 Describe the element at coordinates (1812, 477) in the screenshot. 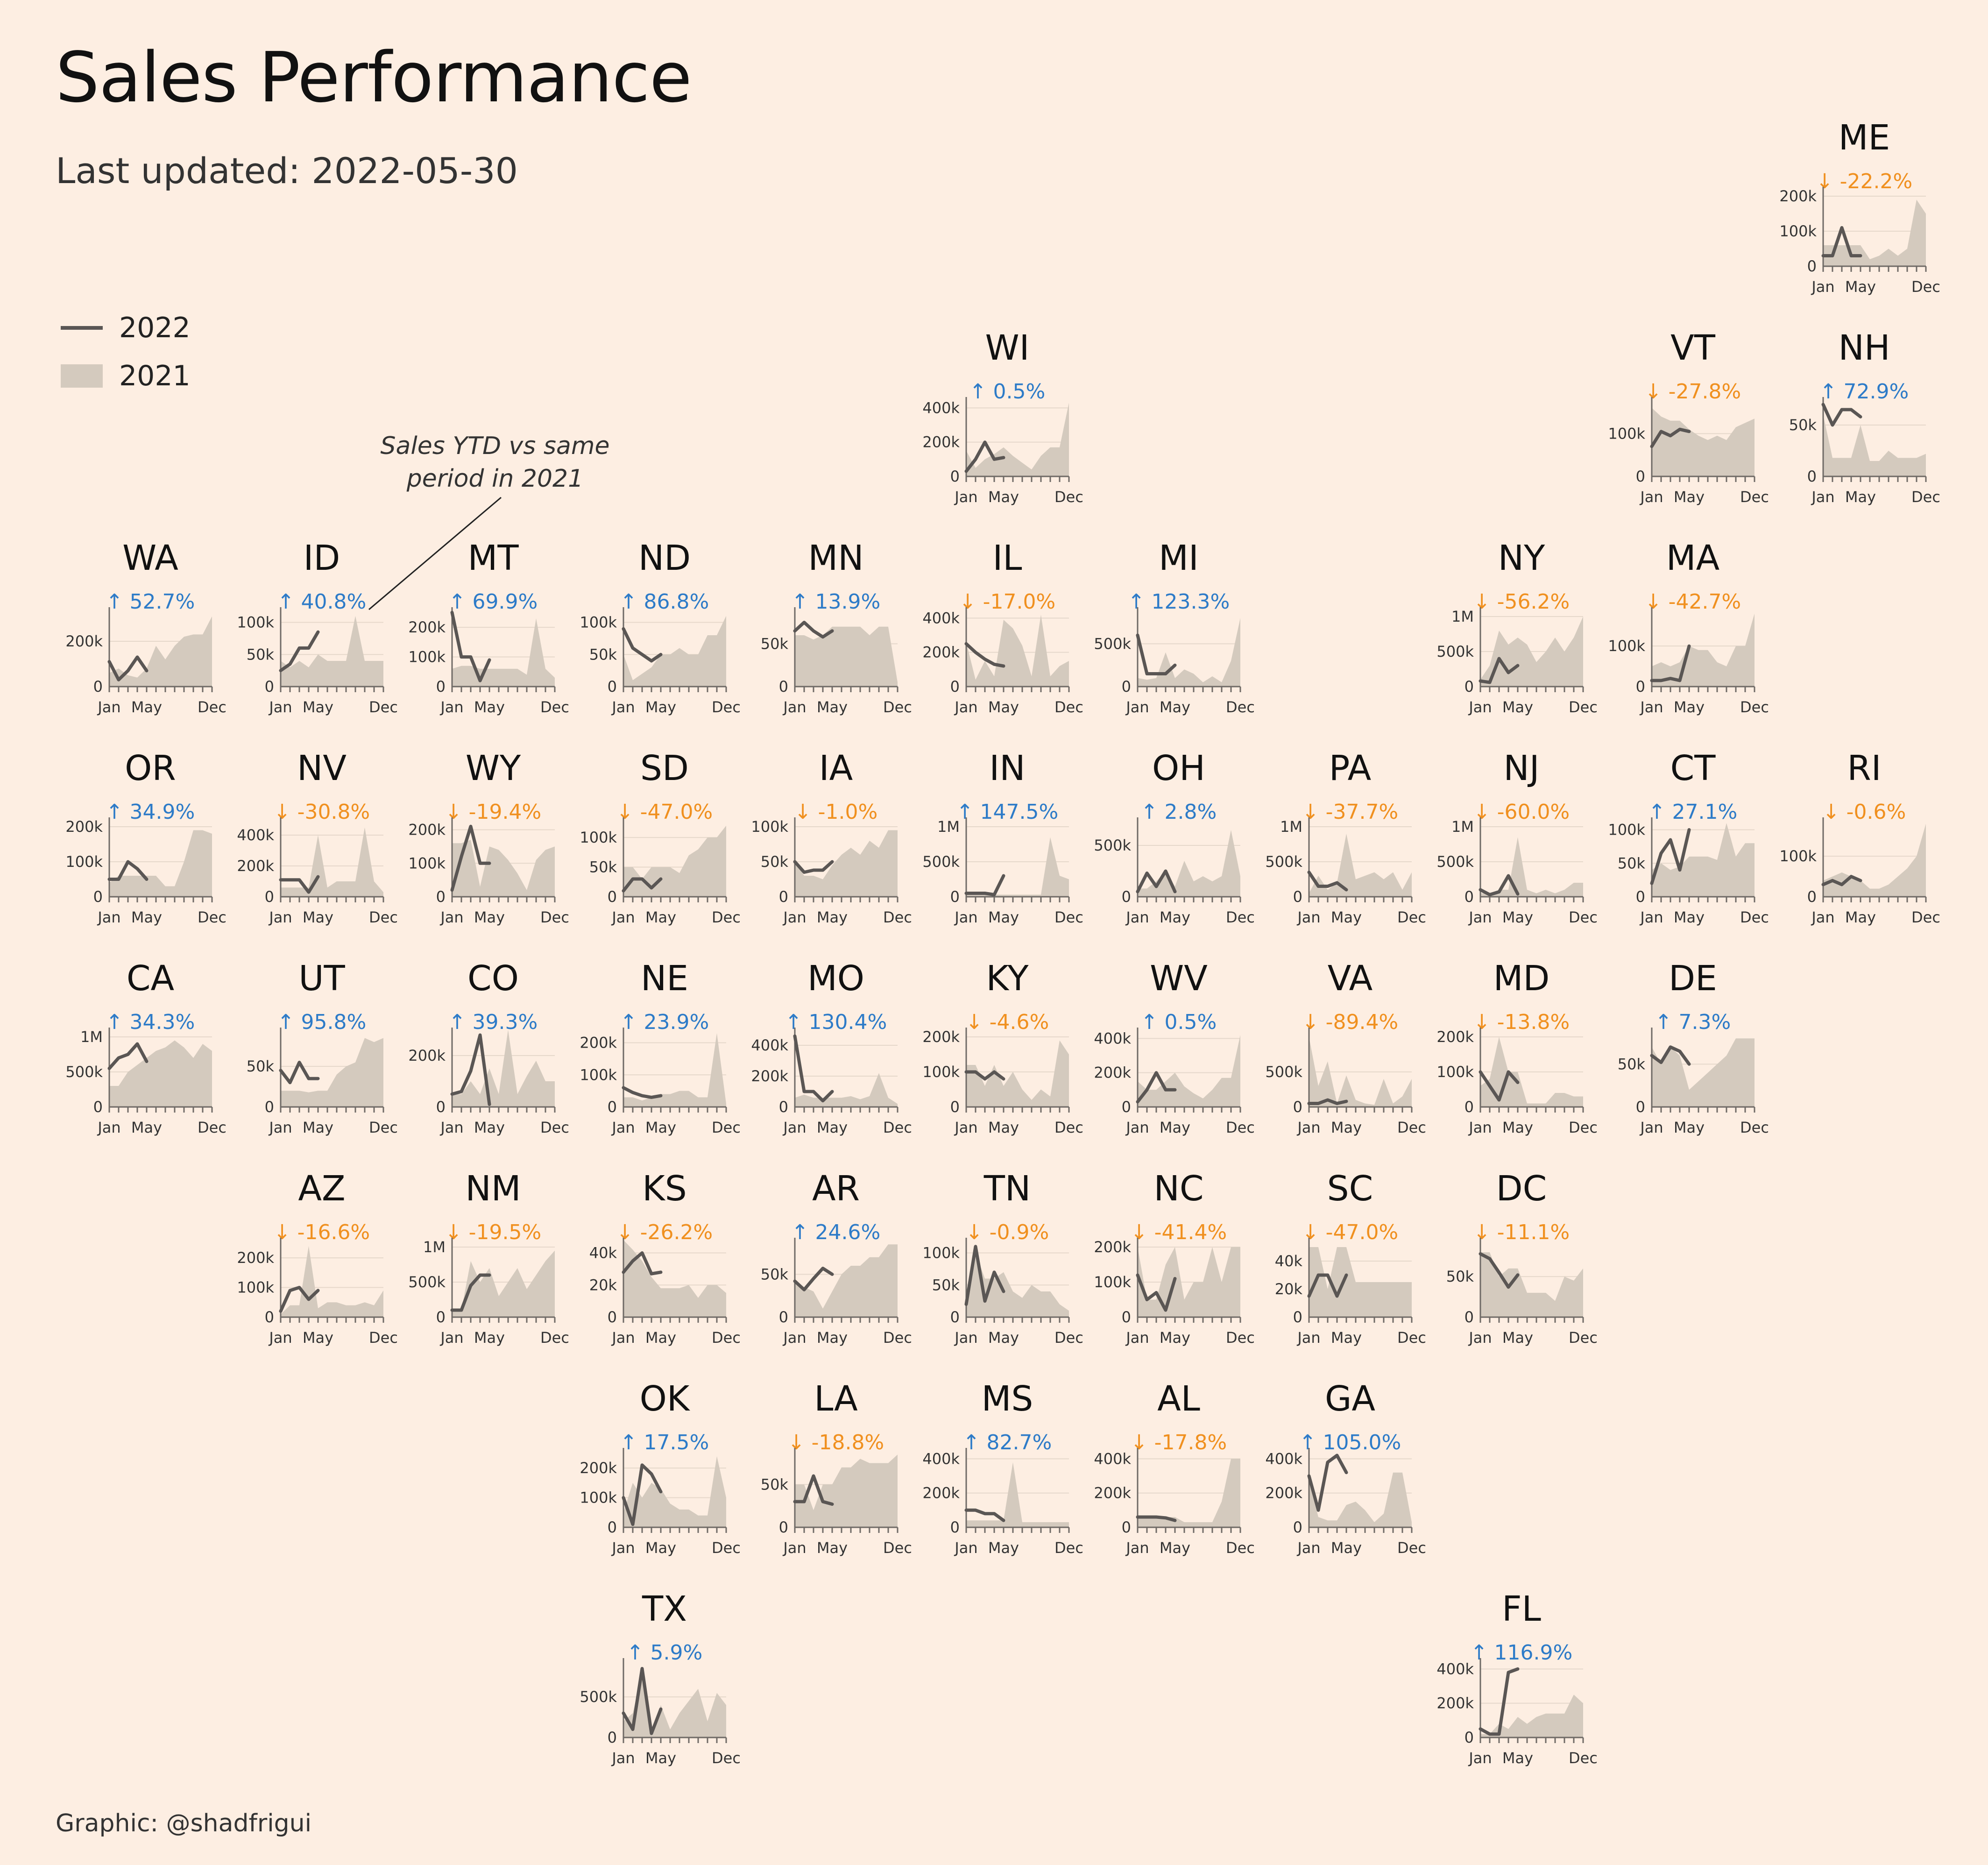

I see `y-tick-label-nh: 0` at that location.